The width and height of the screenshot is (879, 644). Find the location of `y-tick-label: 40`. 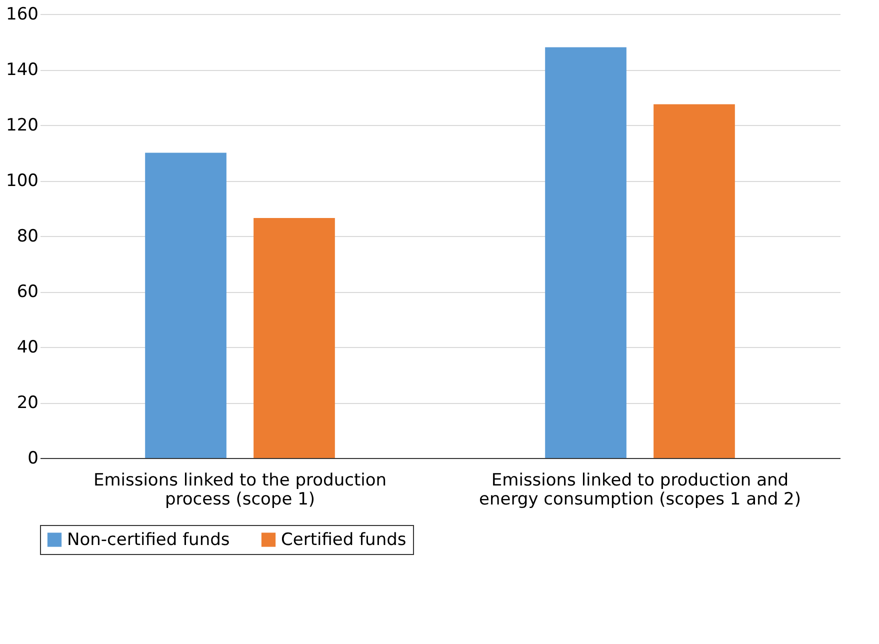

y-tick-label: 40 is located at coordinates (27, 348).